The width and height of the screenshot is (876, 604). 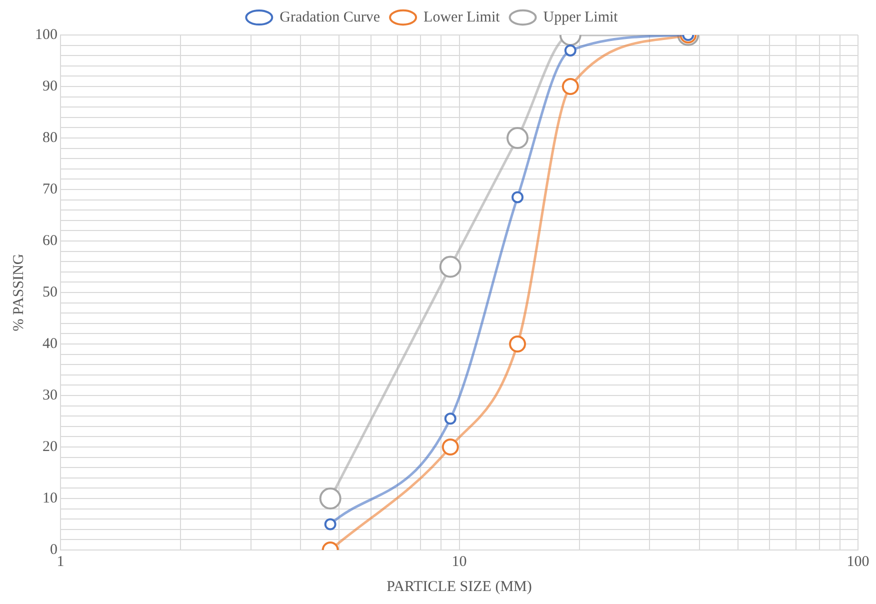 What do you see at coordinates (50, 292) in the screenshot?
I see `y-tick-label: 50` at bounding box center [50, 292].